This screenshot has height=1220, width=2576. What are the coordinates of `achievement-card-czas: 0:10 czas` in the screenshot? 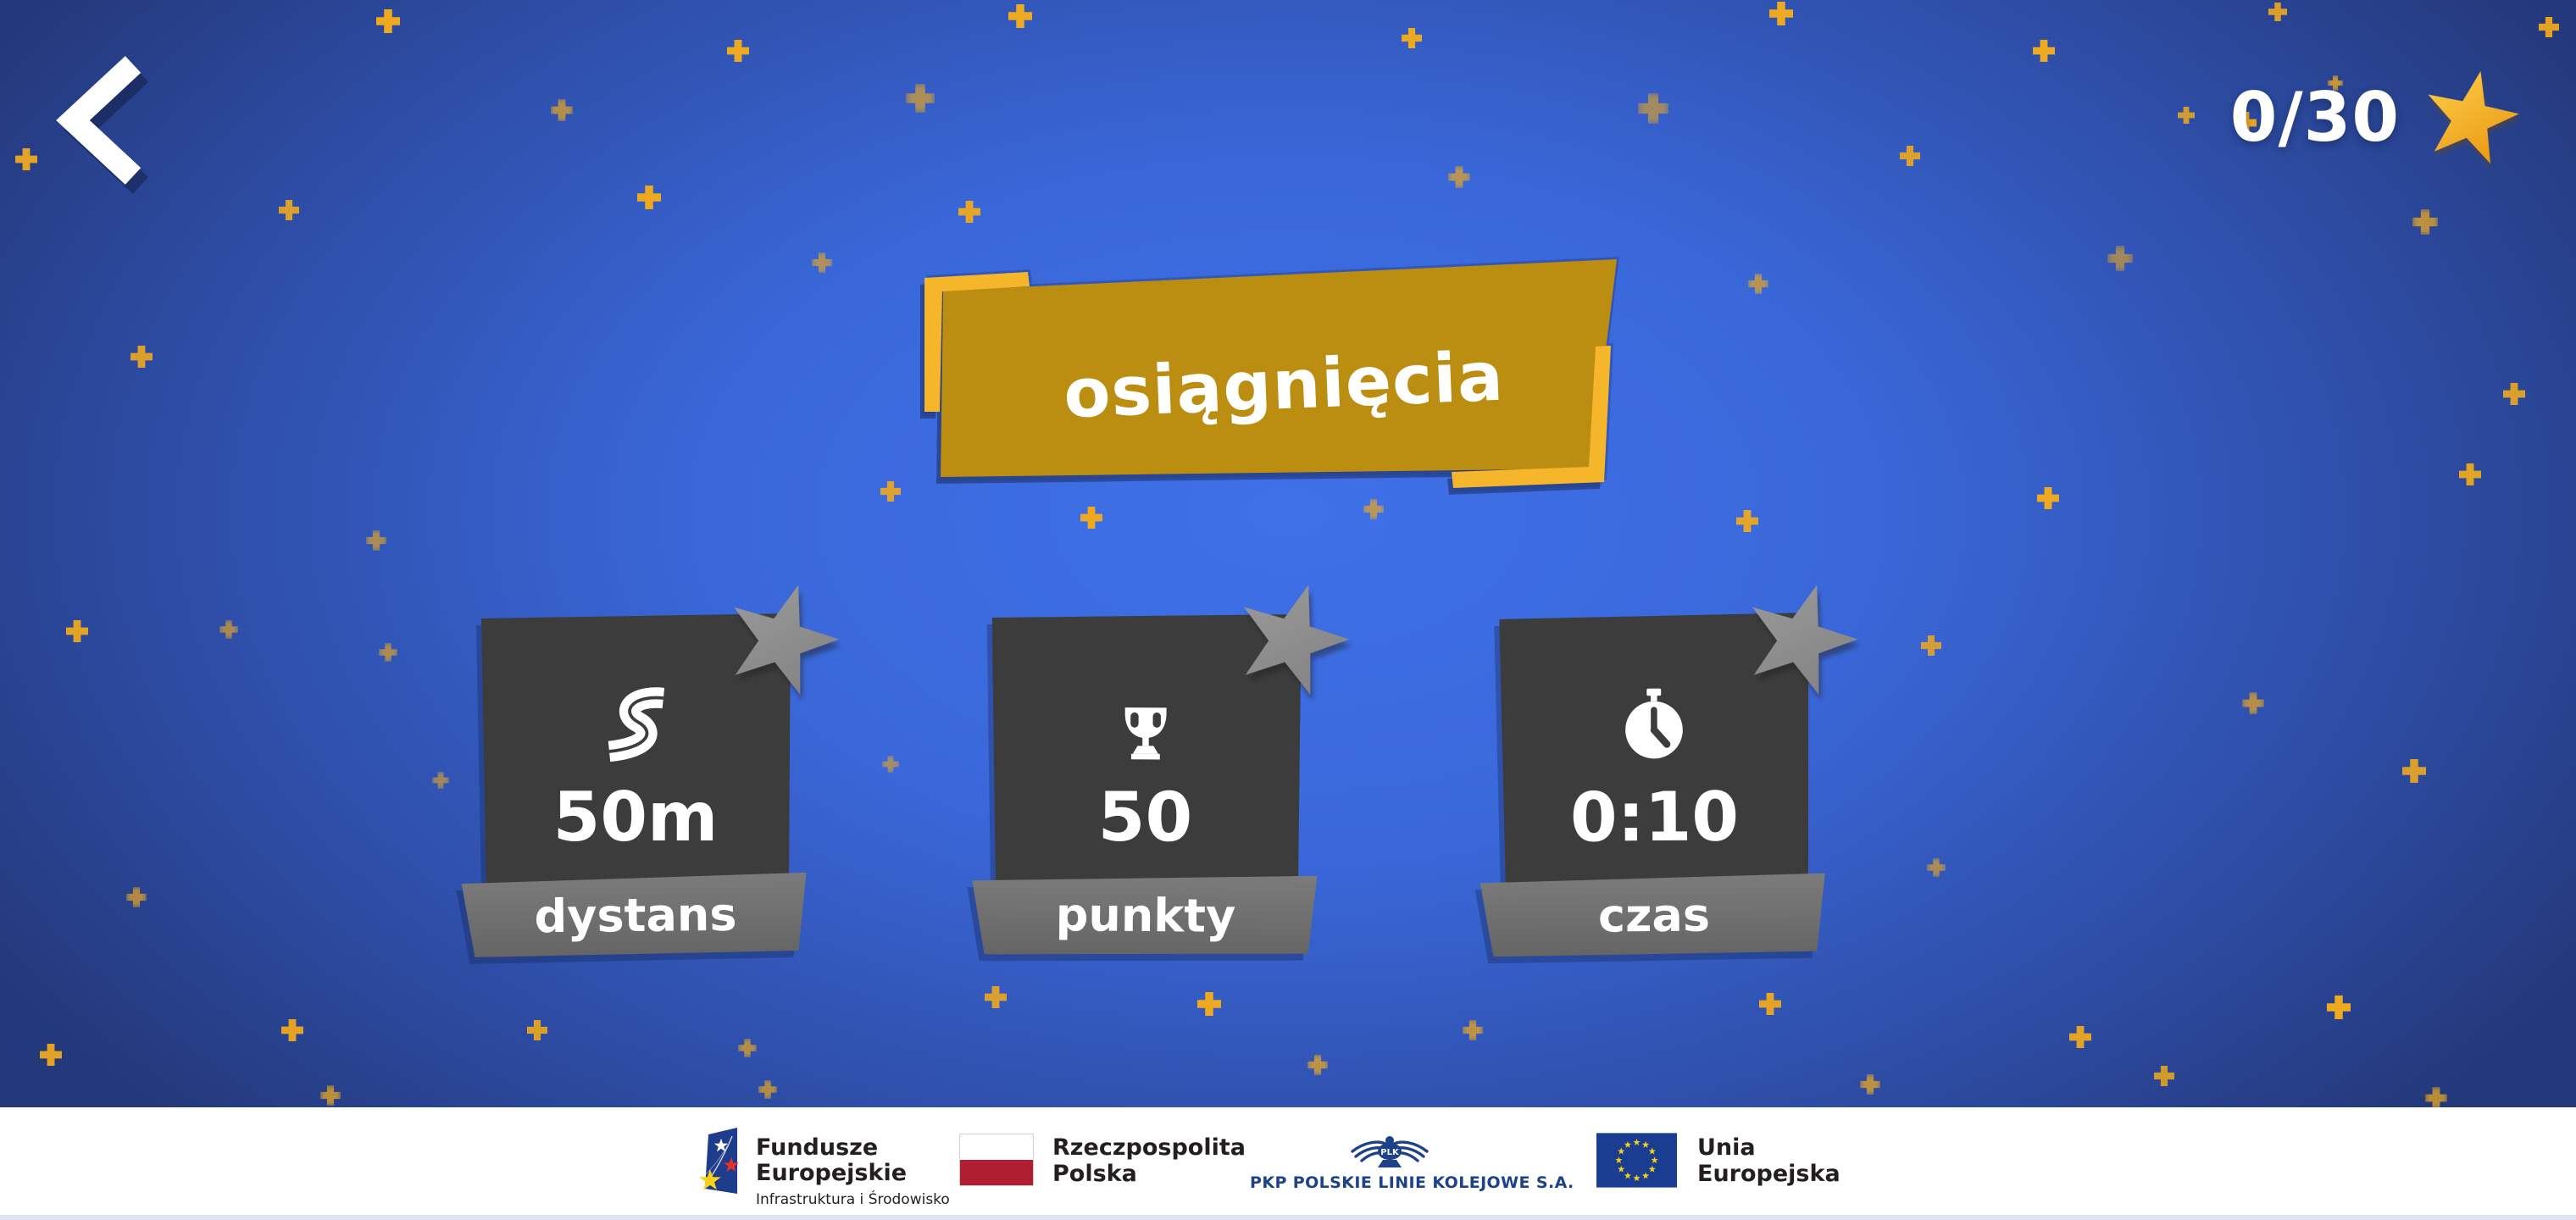 It's located at (1666, 774).